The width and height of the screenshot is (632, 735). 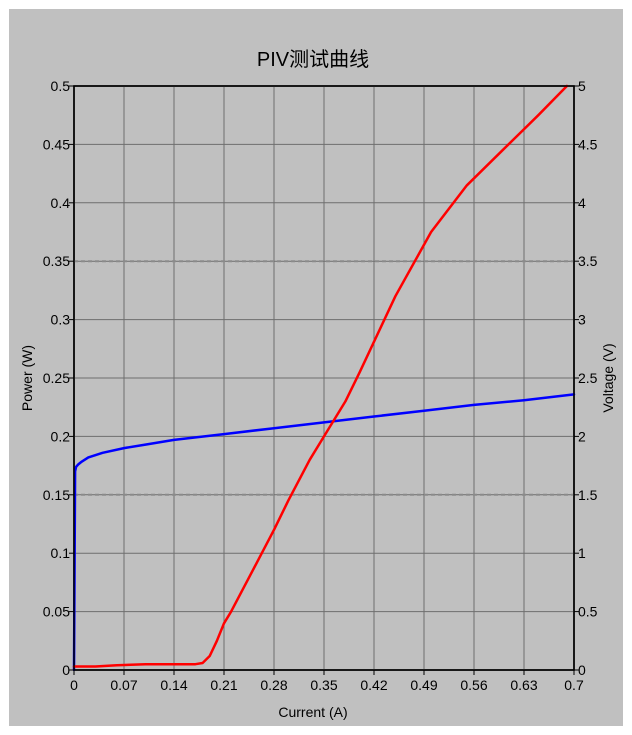 What do you see at coordinates (56, 261) in the screenshot?
I see `y-left-tick-label: 0.35` at bounding box center [56, 261].